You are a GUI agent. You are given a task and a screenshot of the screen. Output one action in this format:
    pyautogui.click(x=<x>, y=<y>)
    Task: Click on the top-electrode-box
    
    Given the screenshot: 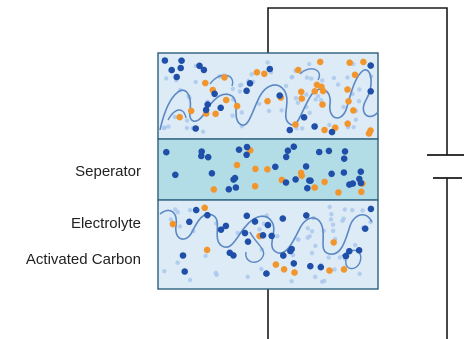 What is the action you would take?
    pyautogui.click(x=268, y=96)
    